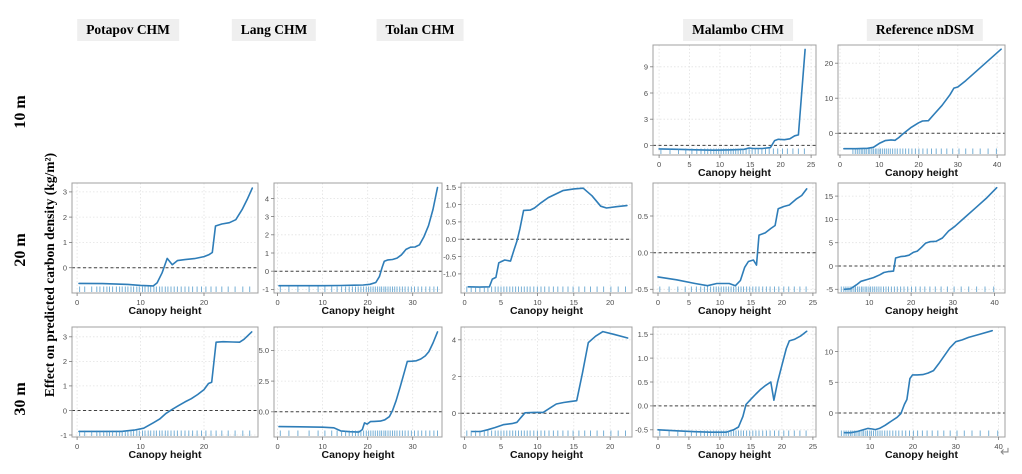 The image size is (1022, 474). What do you see at coordinates (831, 382) in the screenshot?
I see `y-tick-label: 5` at bounding box center [831, 382].